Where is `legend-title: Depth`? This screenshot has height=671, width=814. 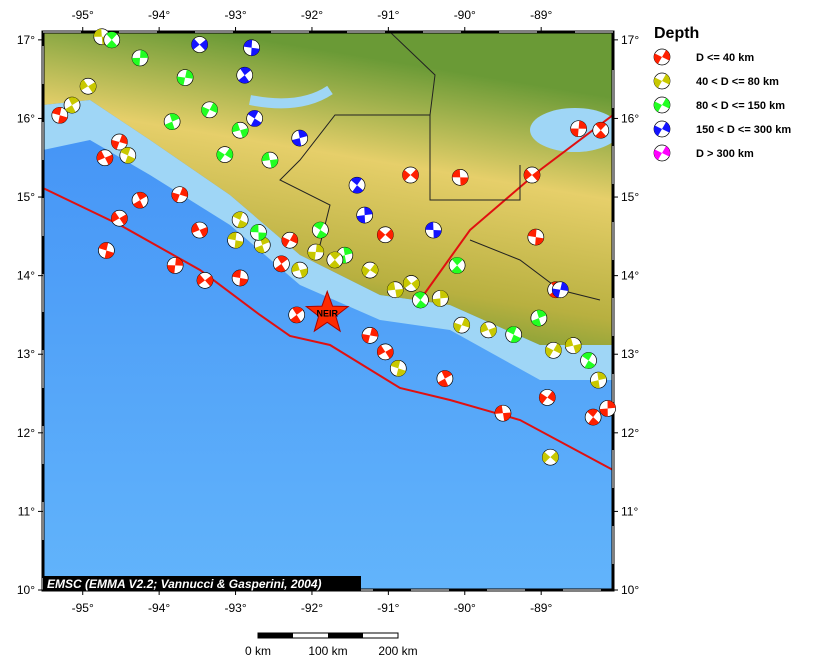 legend-title: Depth is located at coordinates (676, 33).